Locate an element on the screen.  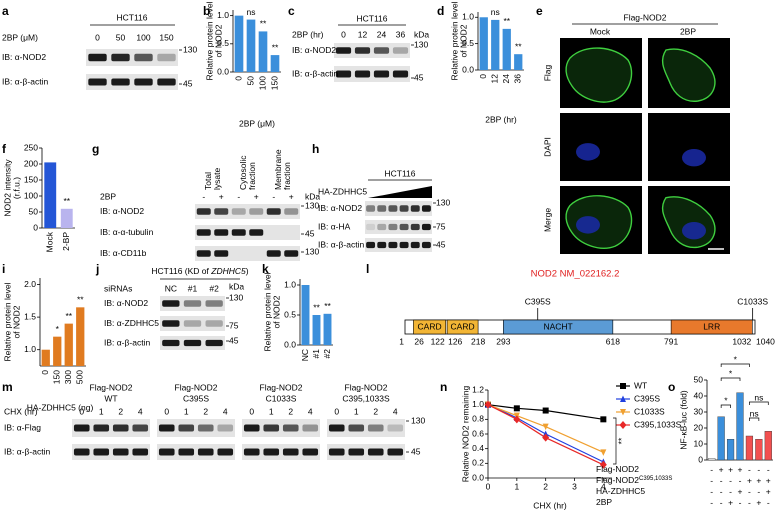
panel-label: o is located at coordinates (671, 387).